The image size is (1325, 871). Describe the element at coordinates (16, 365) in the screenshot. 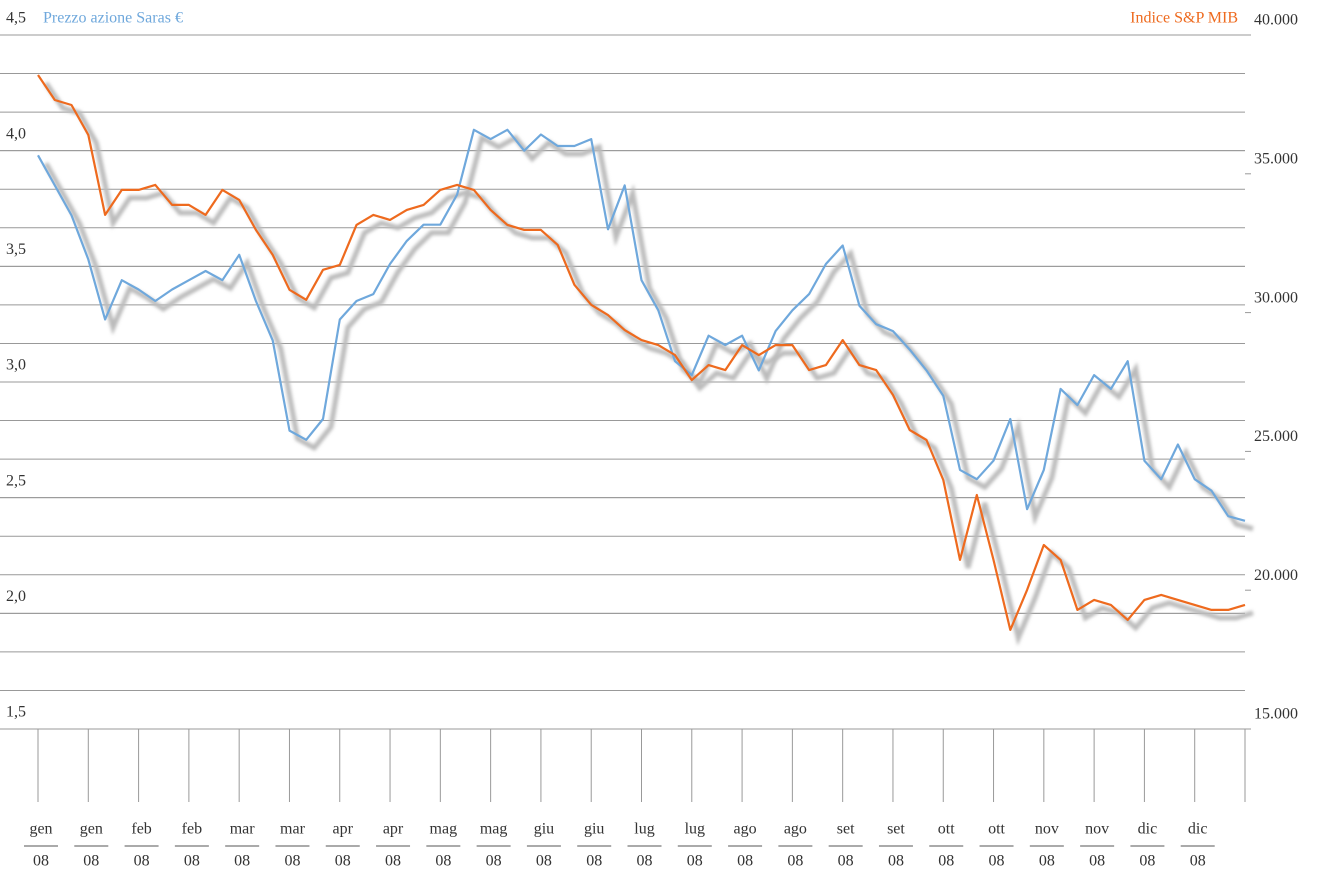

I see `y-tick-label: 3,0` at that location.